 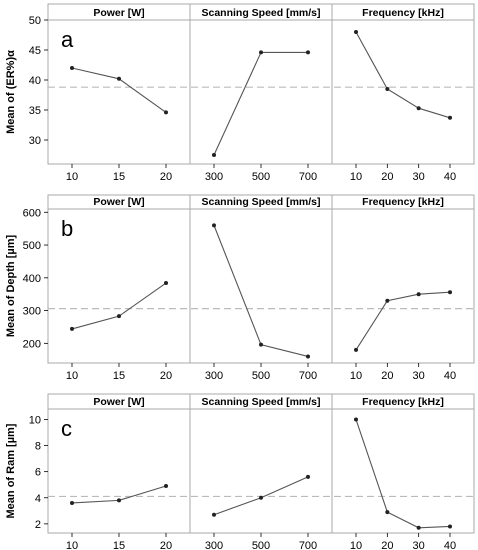 I want to click on y-tick-label: 300, so click(x=32, y=312).